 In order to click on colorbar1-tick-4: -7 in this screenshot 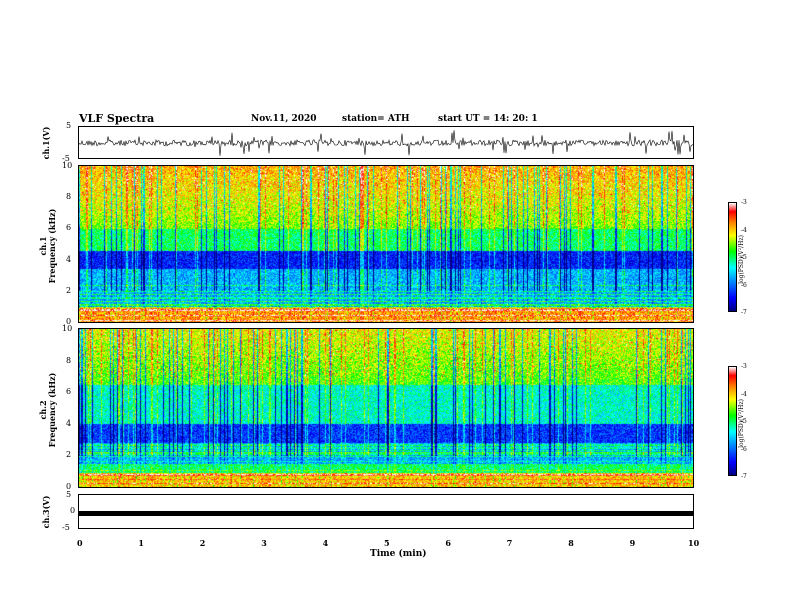, I will do `click(744, 312)`.